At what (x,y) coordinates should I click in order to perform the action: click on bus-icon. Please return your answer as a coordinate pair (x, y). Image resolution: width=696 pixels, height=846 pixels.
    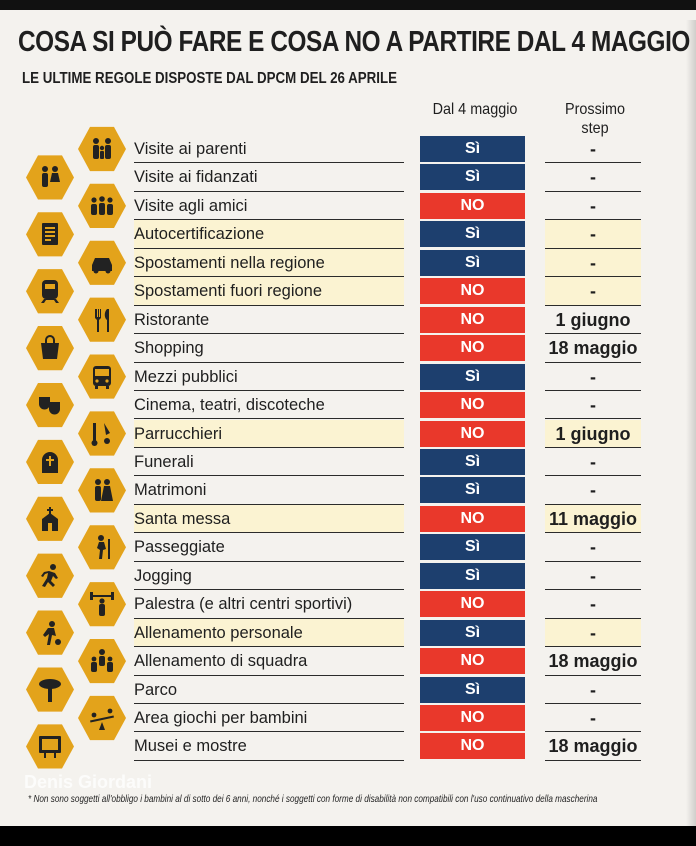
    Looking at the image, I should click on (102, 376).